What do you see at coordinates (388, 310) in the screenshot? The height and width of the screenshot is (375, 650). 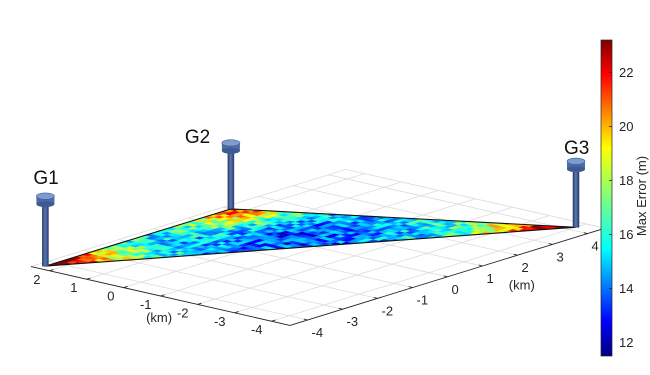 I see `x-tick-label: -2` at bounding box center [388, 310].